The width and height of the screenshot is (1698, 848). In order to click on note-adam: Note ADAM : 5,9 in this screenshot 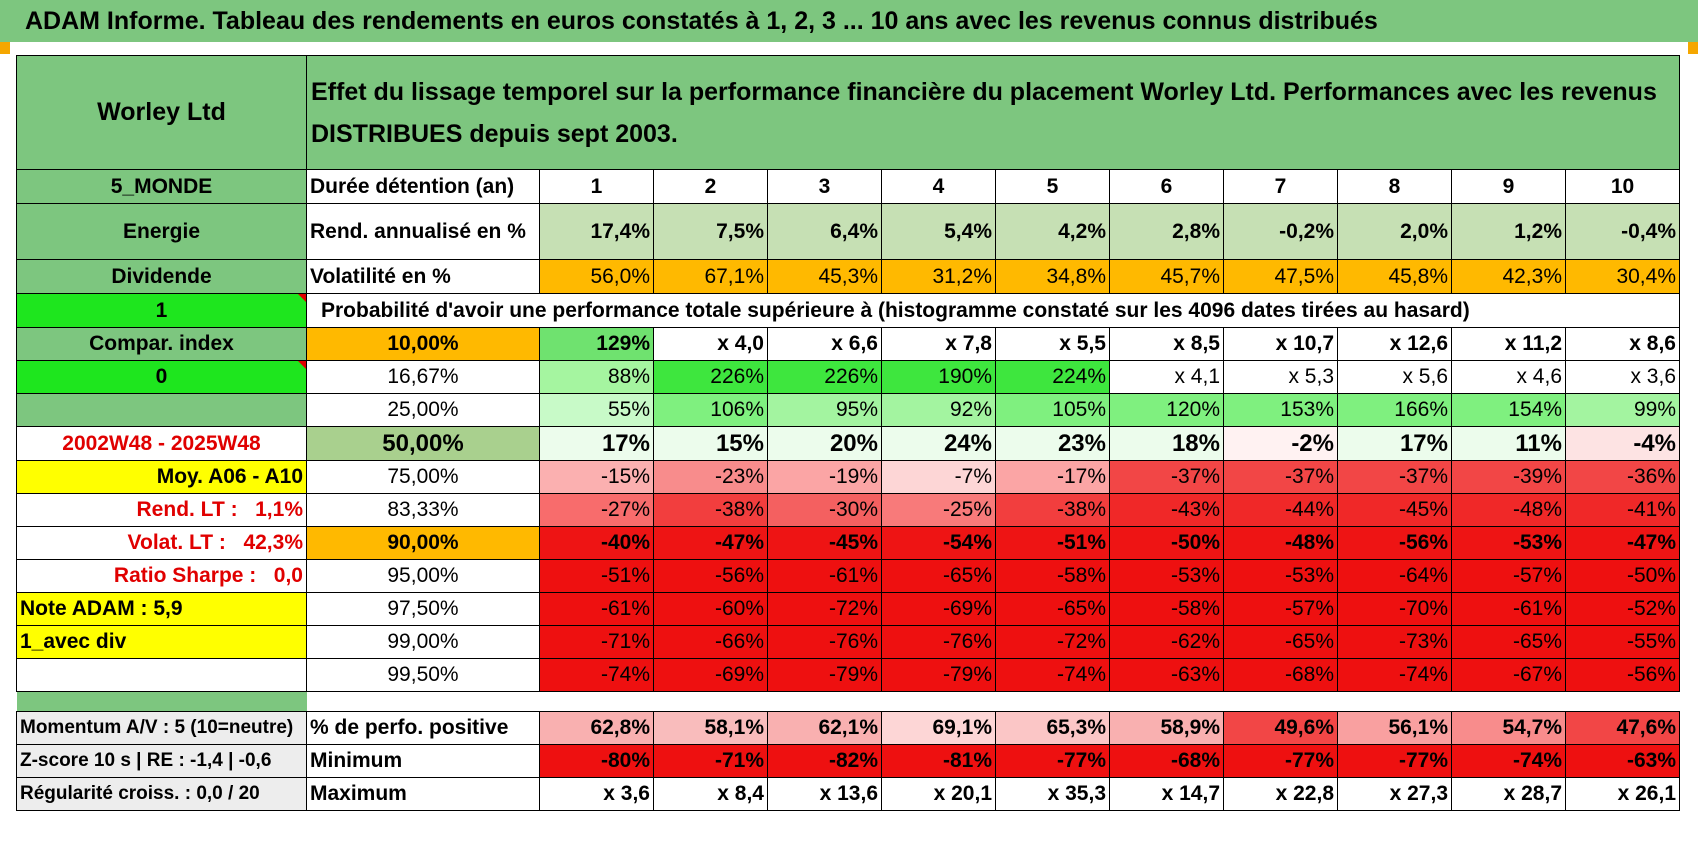, I will do `click(161, 609)`.